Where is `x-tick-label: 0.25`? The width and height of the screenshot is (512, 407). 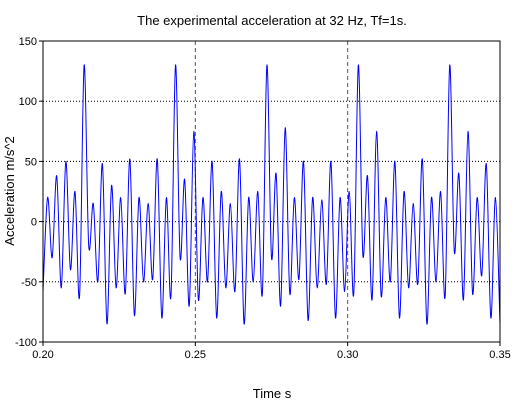
x-tick-label: 0.25 is located at coordinates (195, 355).